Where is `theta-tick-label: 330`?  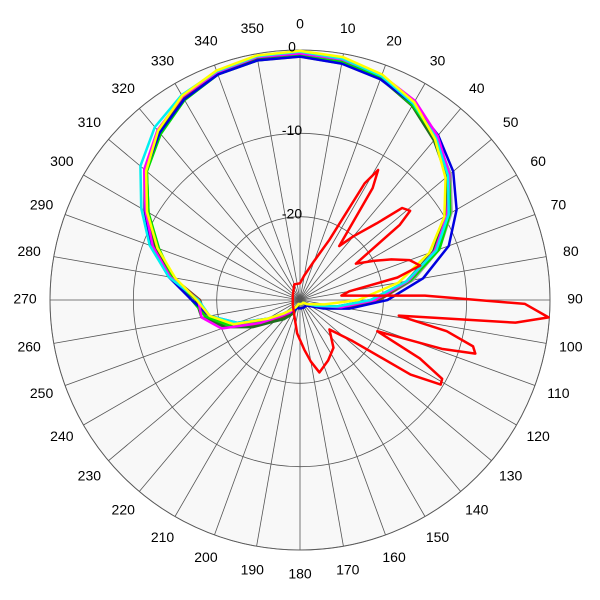 theta-tick-label: 330 is located at coordinates (163, 61).